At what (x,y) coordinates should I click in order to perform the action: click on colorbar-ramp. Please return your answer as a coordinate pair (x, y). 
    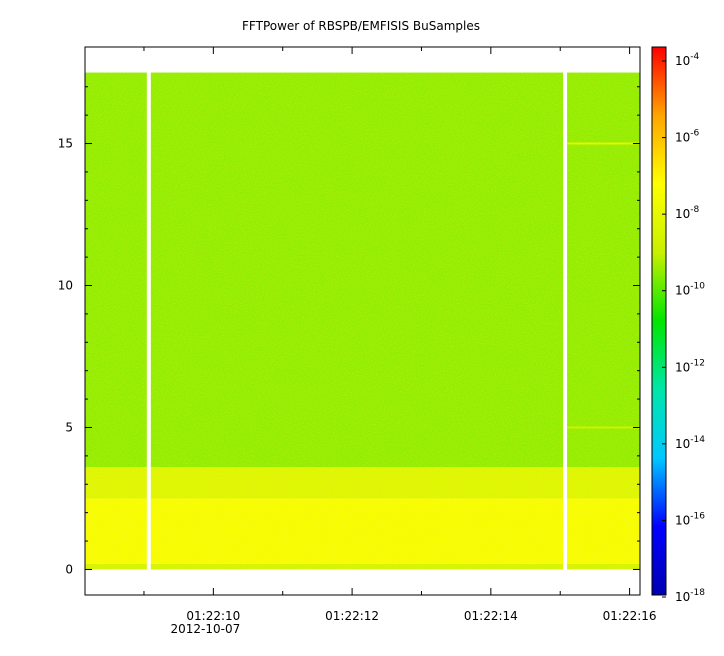
    Looking at the image, I should click on (659, 321).